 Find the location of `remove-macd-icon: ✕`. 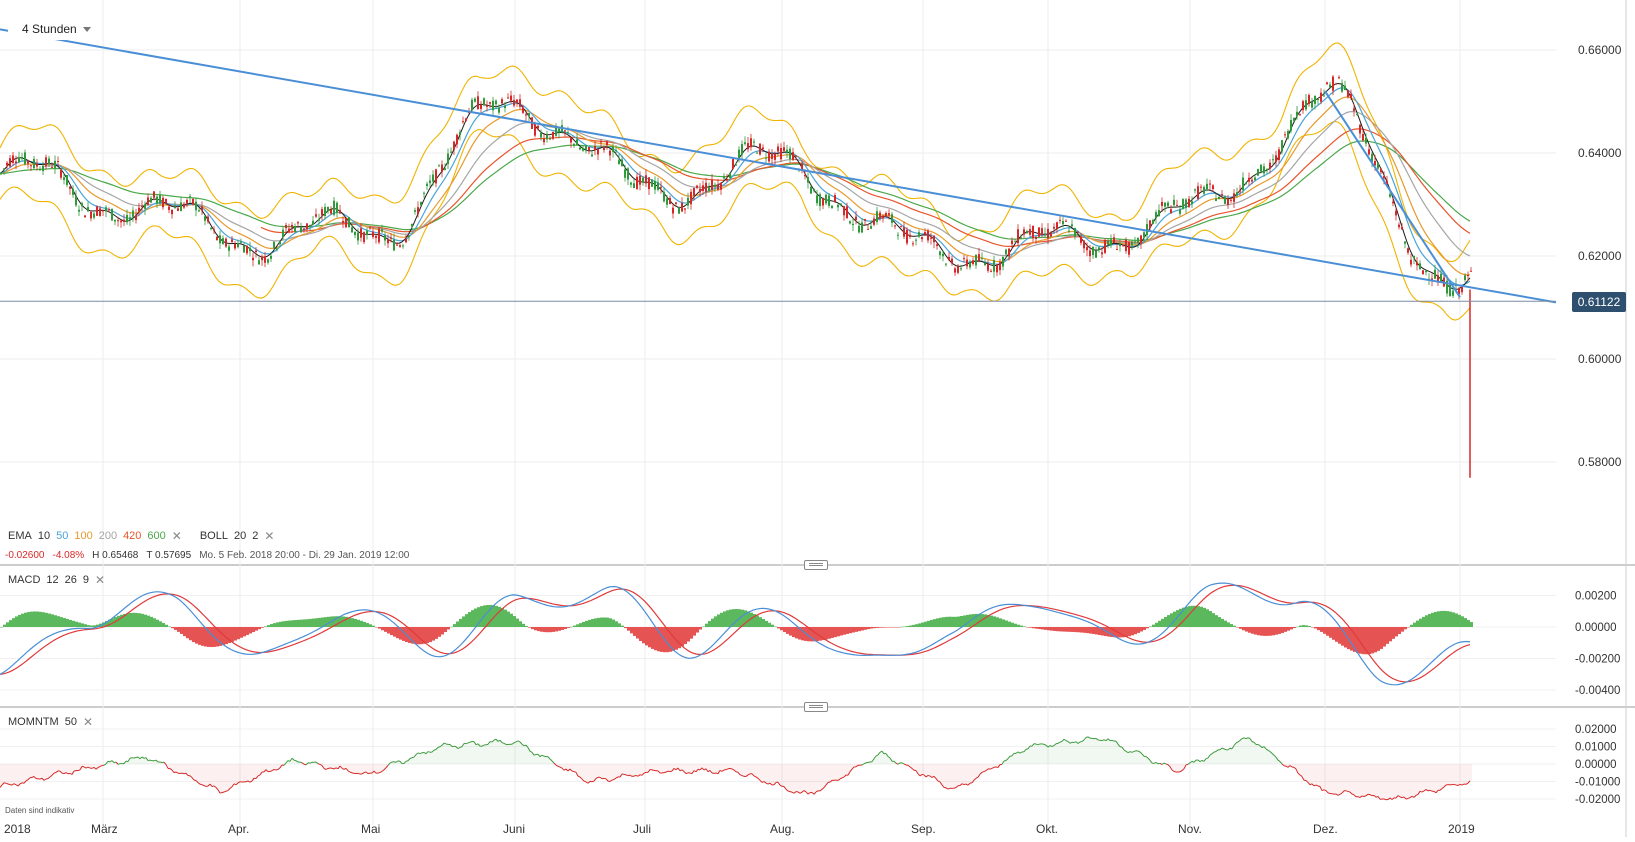

remove-macd-icon: ✕ is located at coordinates (100, 580).